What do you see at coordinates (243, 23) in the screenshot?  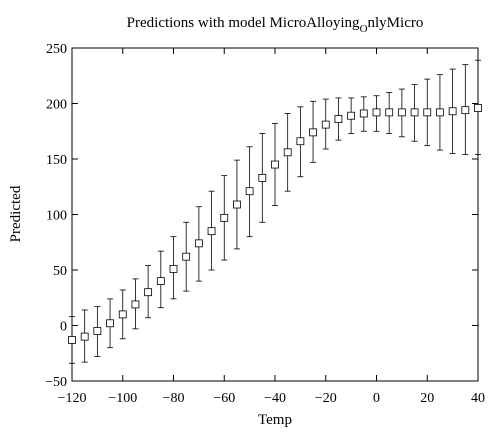 I see `chart-title-main: Predictions with model MicroAlloying` at bounding box center [243, 23].